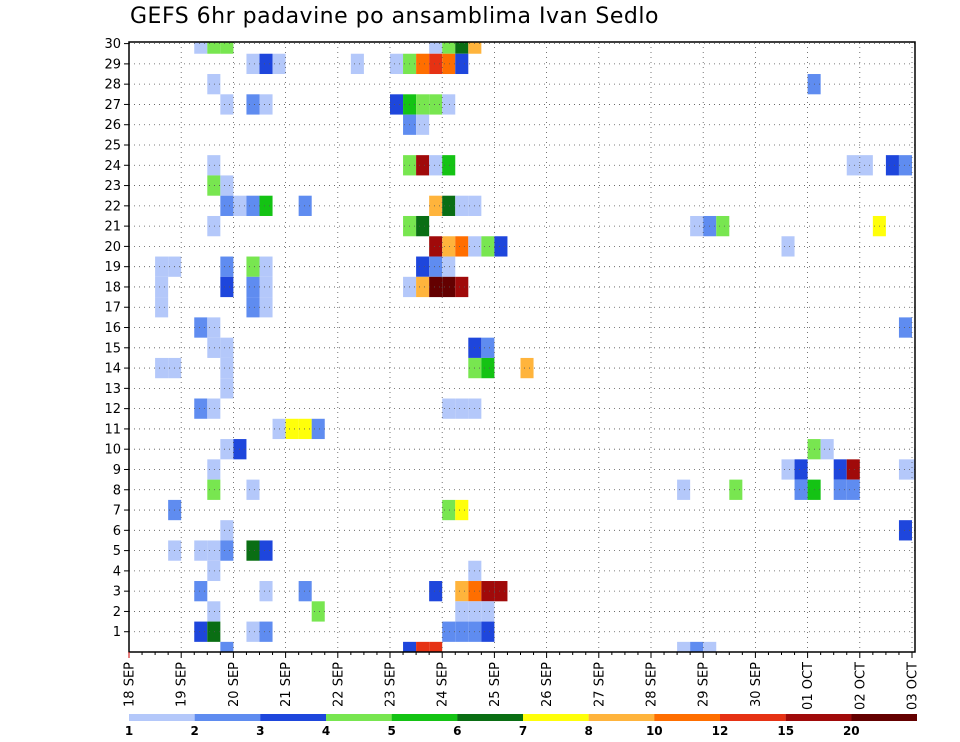 The height and width of the screenshot is (742, 960). I want to click on y-tick-label: 12, so click(112, 409).